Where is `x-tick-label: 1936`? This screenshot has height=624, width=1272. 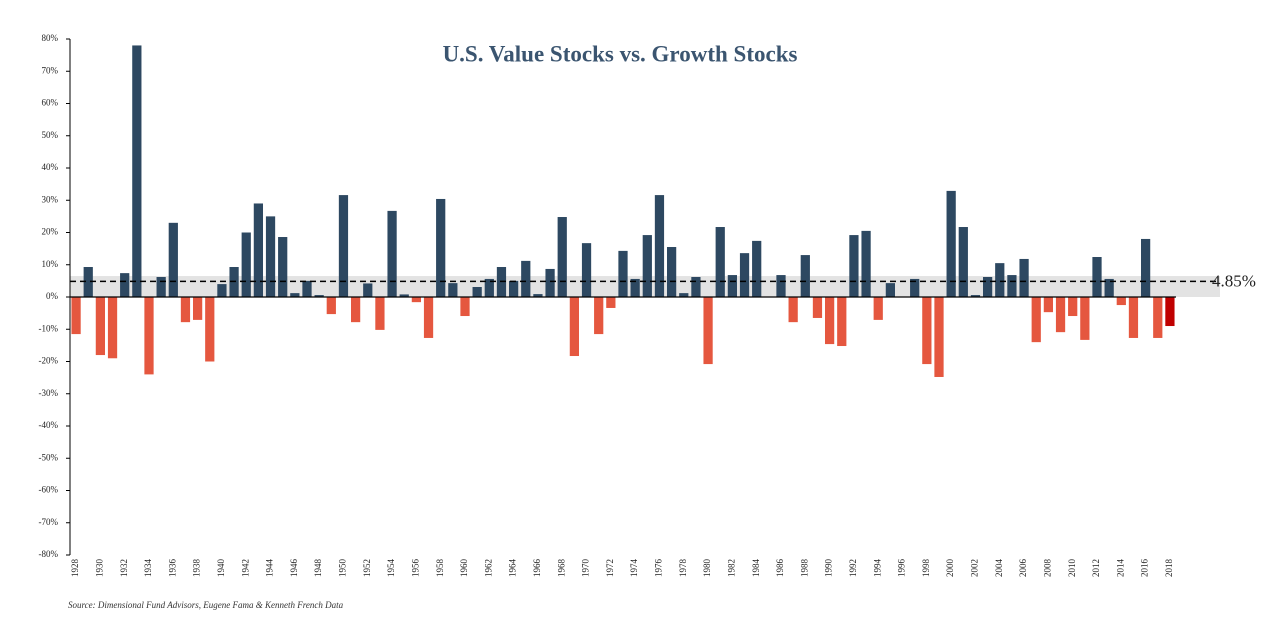 x-tick-label: 1936 is located at coordinates (172, 568).